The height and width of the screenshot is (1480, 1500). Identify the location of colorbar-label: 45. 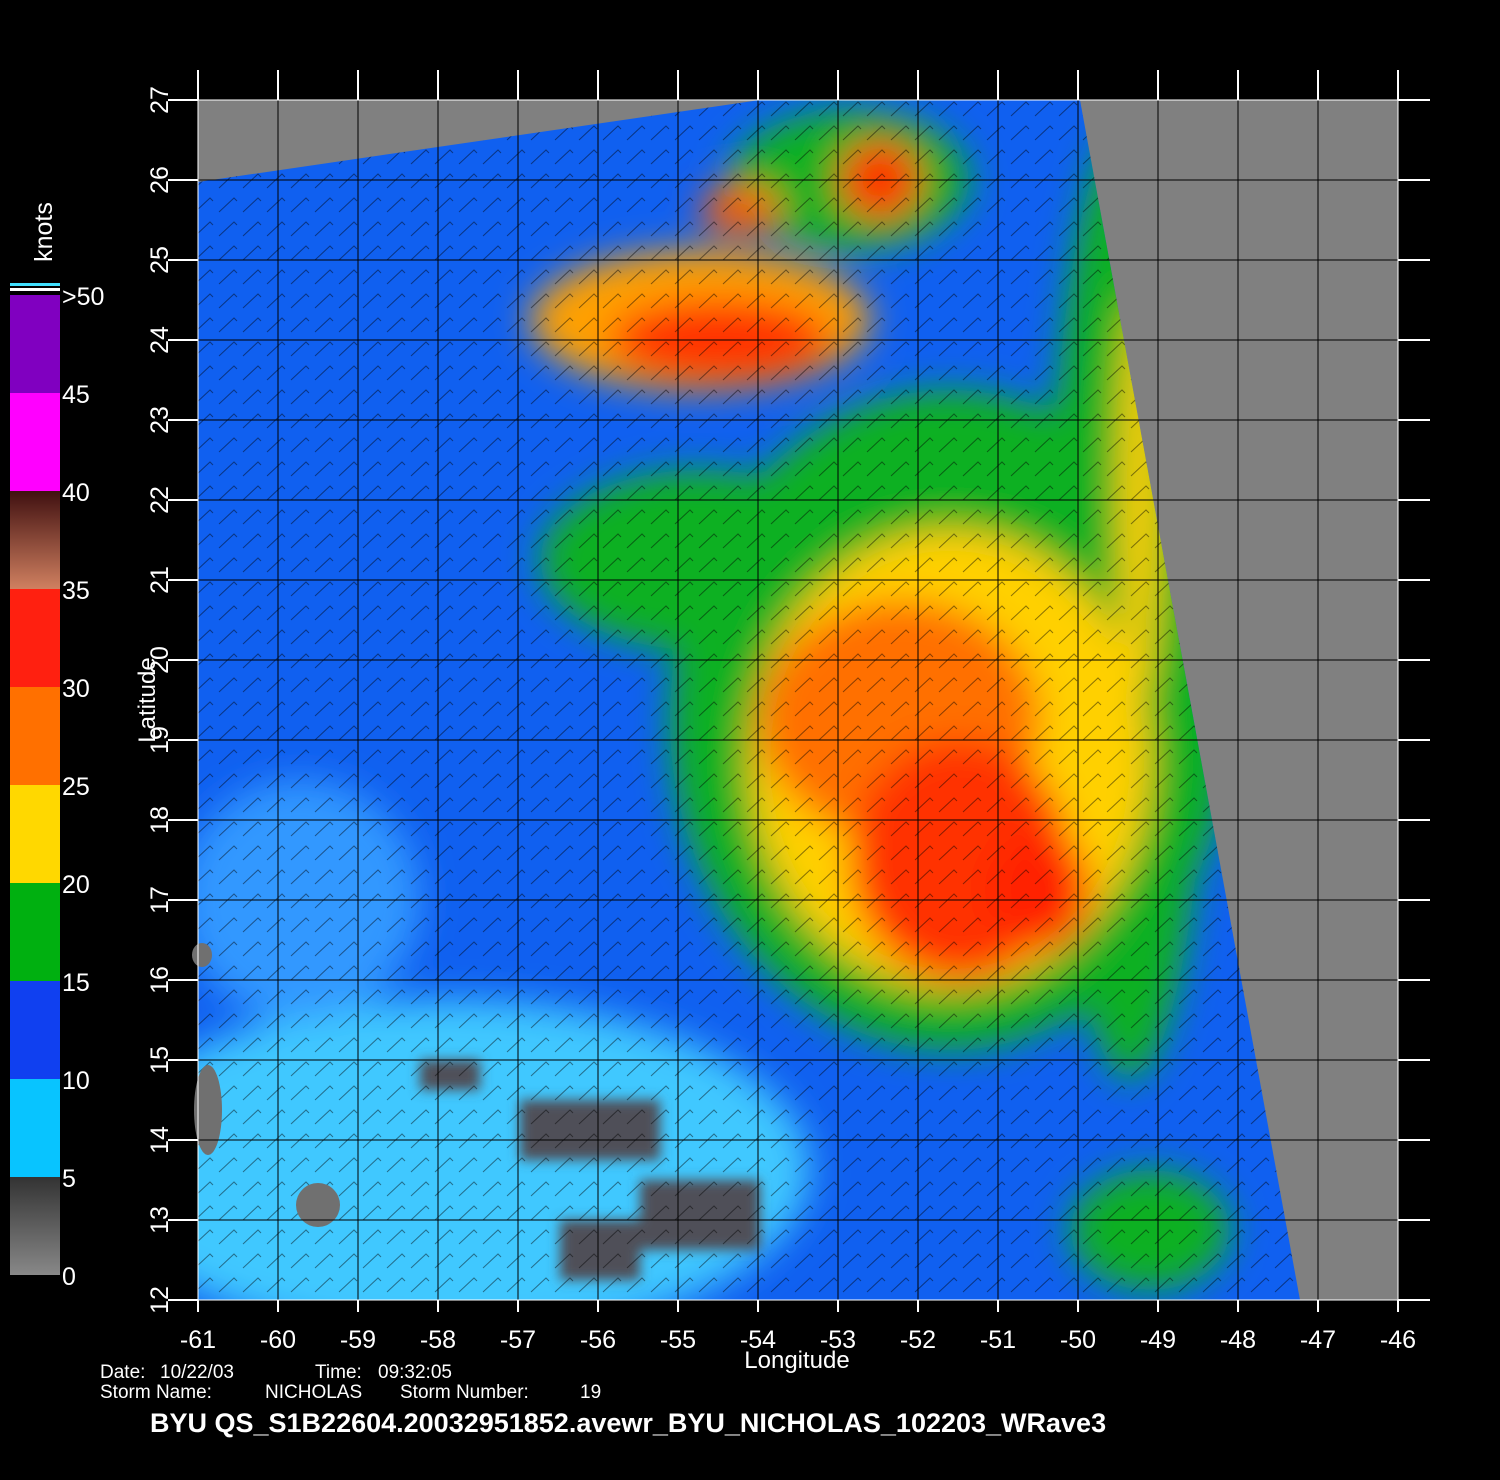
(76, 395).